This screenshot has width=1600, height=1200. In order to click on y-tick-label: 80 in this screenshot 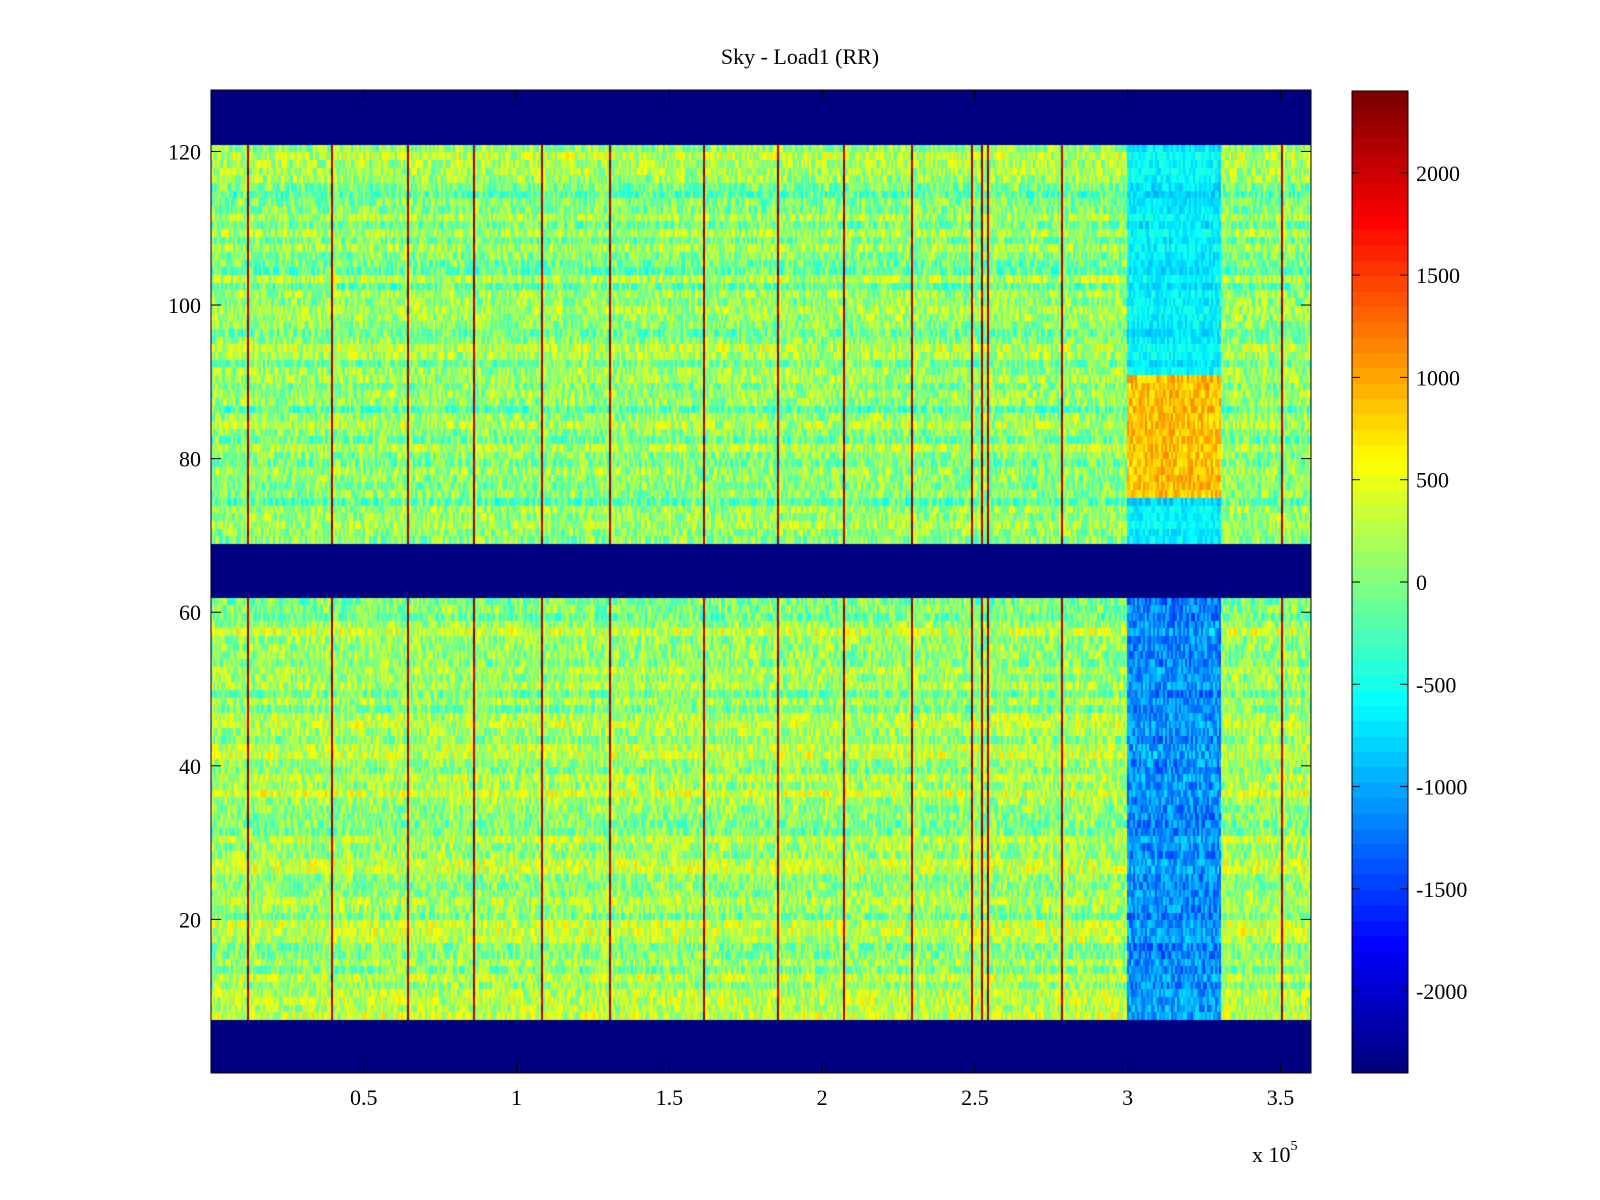, I will do `click(190, 459)`.